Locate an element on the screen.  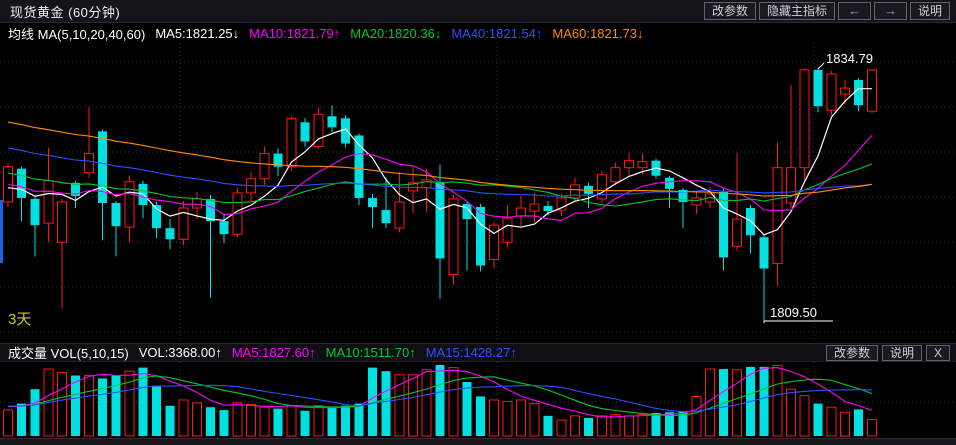
vol-ma10-legend: MA10:1511.70↑ is located at coordinates (370, 352).